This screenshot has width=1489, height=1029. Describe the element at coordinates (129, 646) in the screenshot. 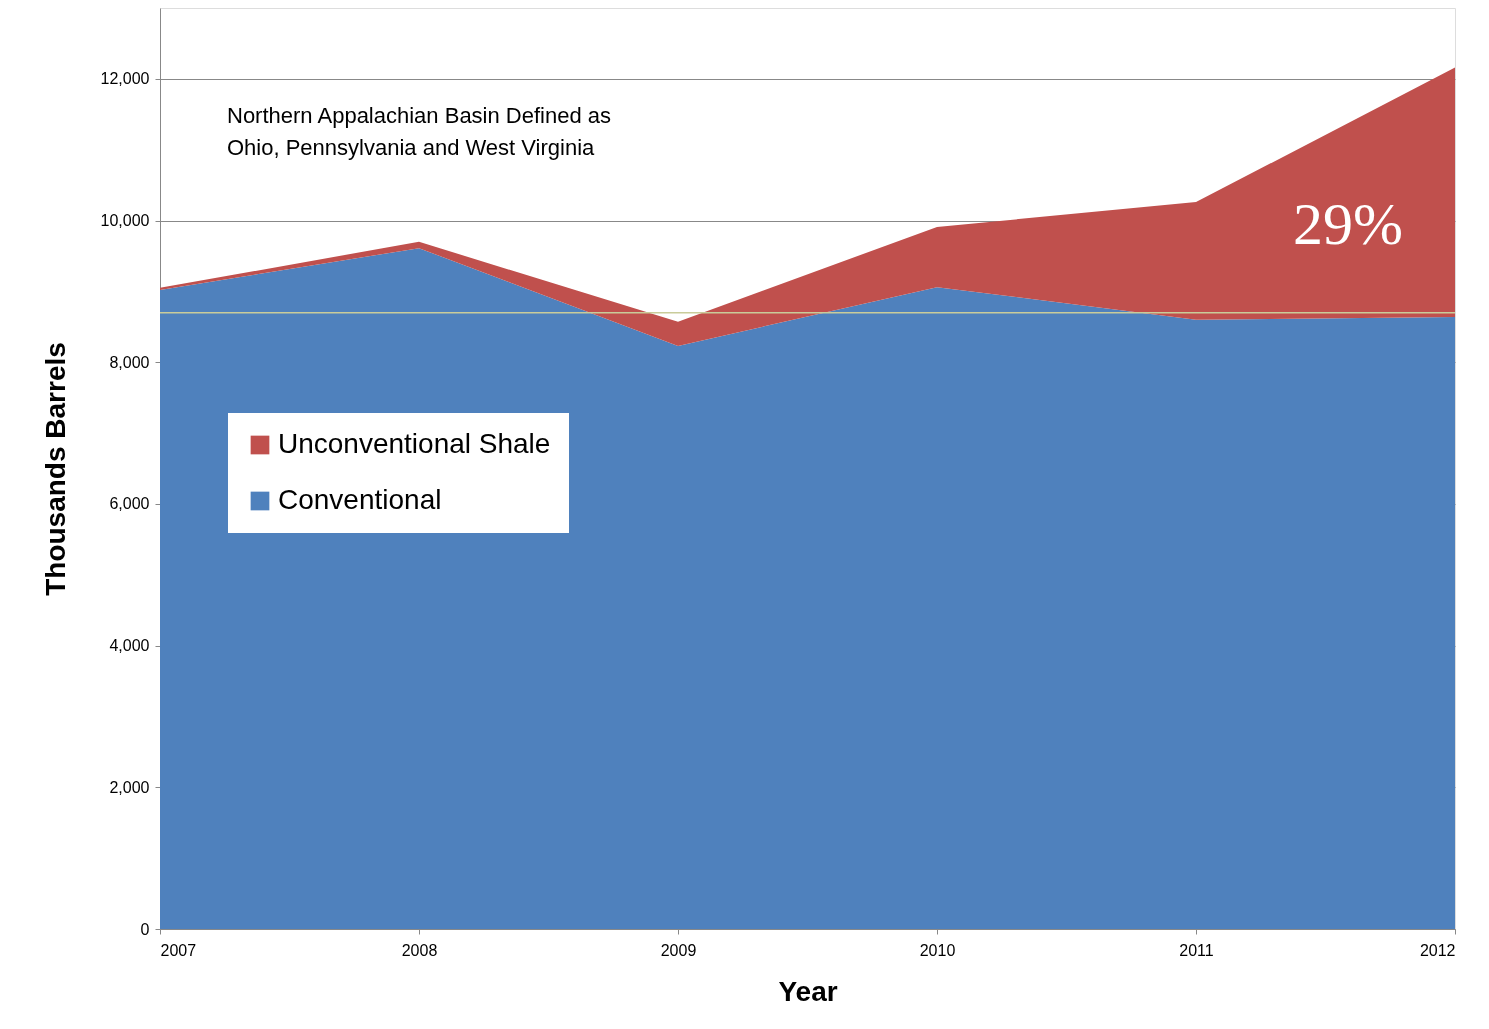

I see `y-tick-label: 4,000` at that location.